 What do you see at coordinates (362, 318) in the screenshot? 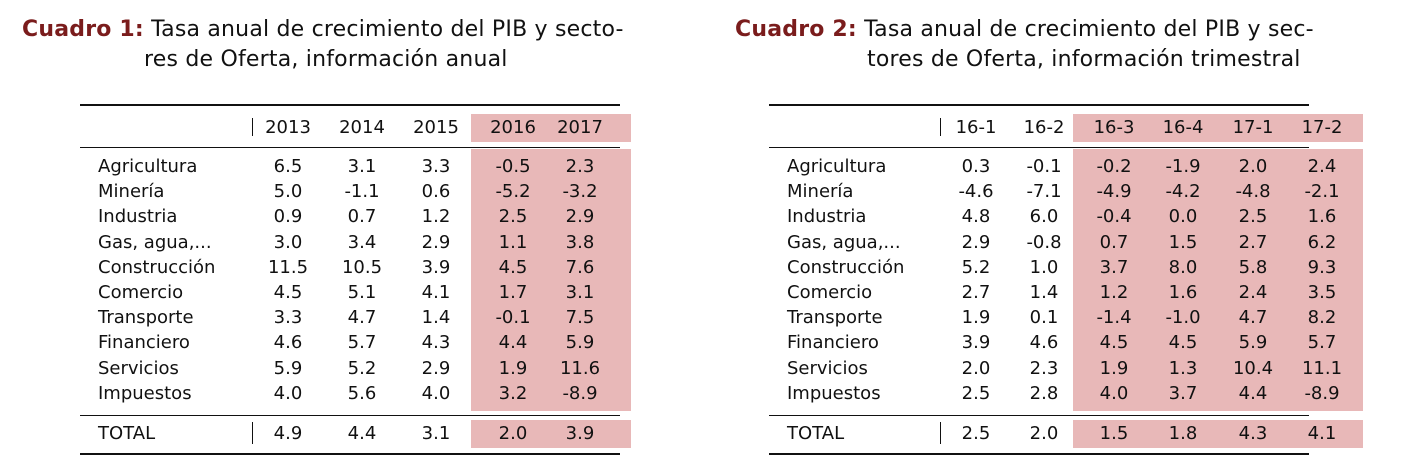
I see `table1-cell: 4.7` at bounding box center [362, 318].